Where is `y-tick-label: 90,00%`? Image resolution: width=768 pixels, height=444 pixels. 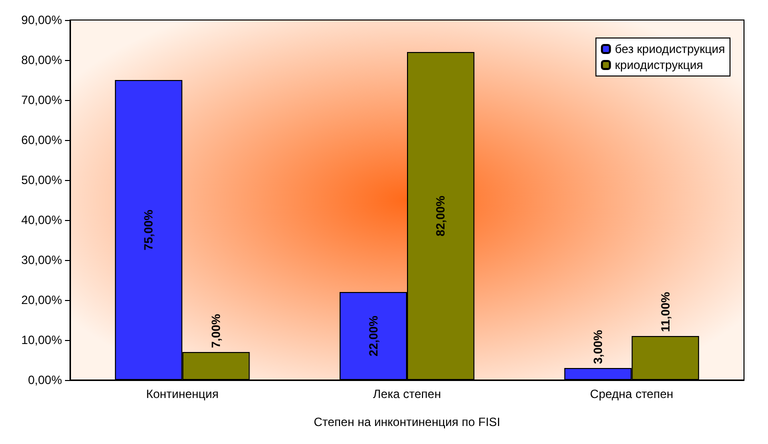
y-tick-label: 90,00% is located at coordinates (41, 20).